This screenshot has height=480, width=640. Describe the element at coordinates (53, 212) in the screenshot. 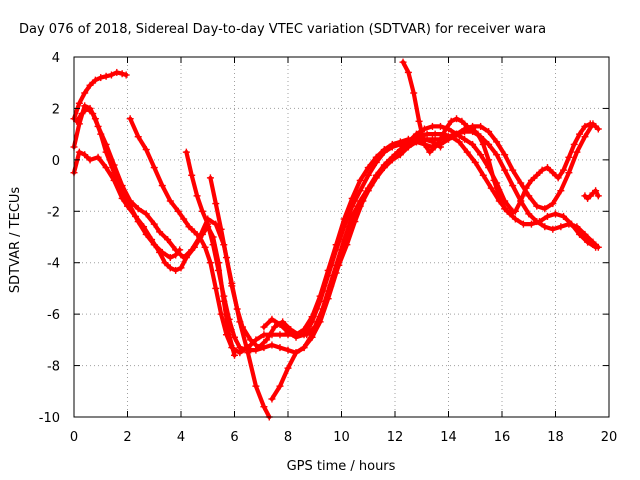

I see `y-tick-label: -2` at that location.